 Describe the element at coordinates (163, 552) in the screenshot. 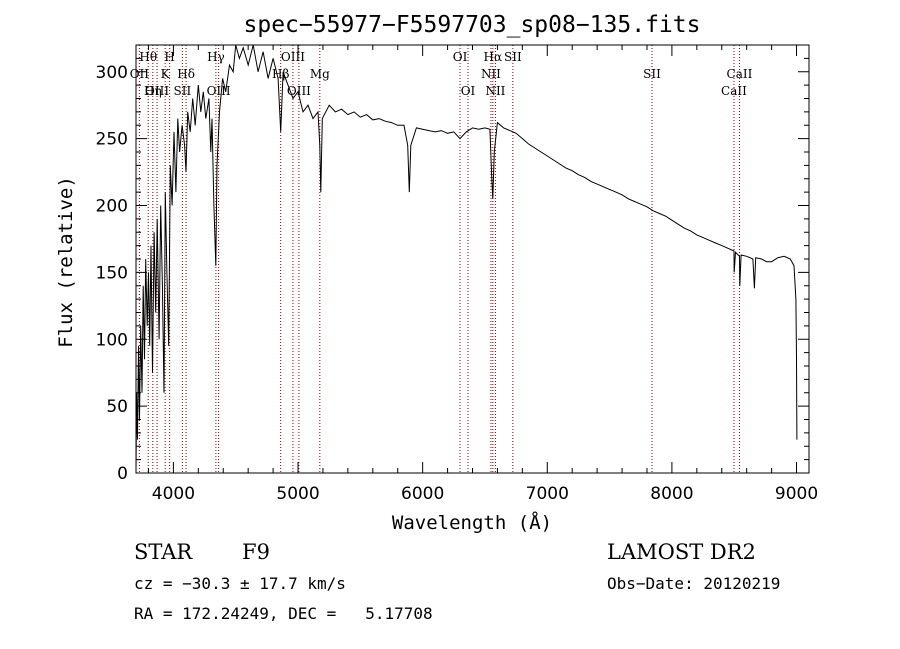

I see `object-class: STAR` at that location.